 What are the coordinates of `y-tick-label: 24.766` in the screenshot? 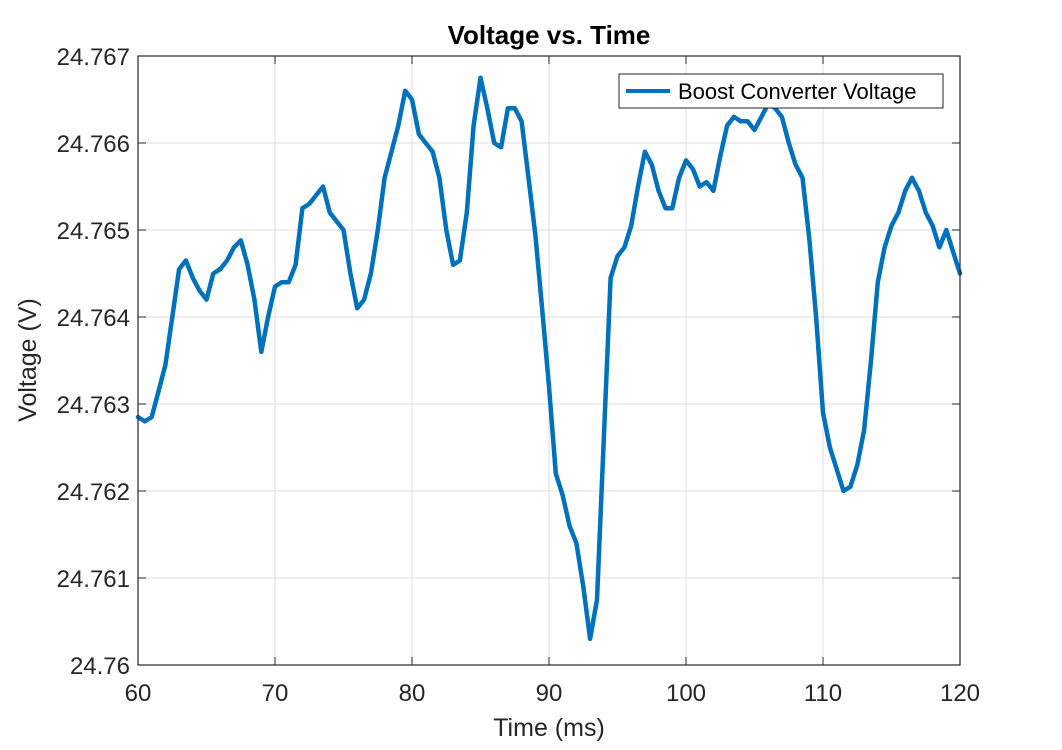 It's located at (93, 144).